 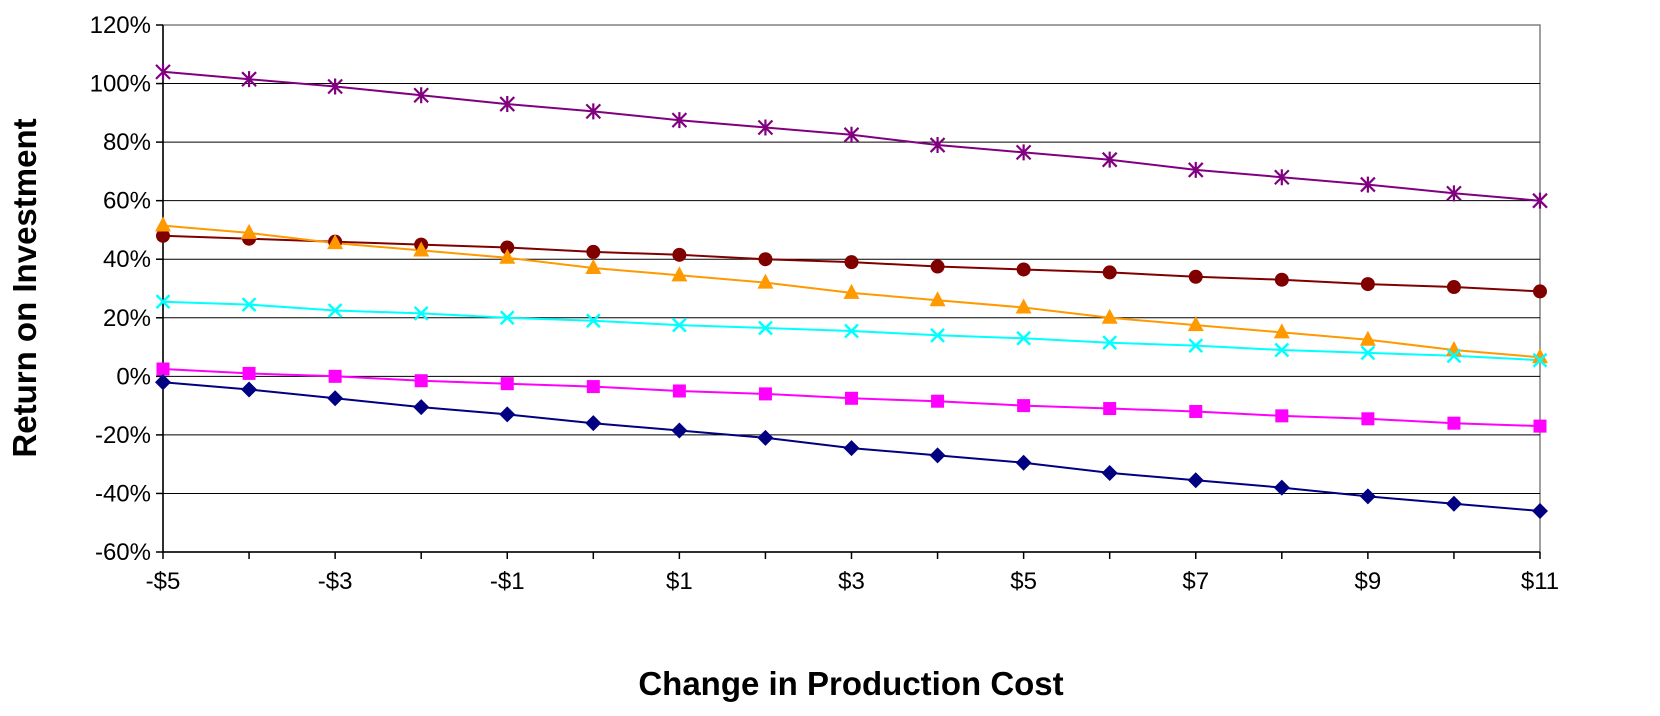 I want to click on x-tick-label: $9, so click(x=1368, y=581).